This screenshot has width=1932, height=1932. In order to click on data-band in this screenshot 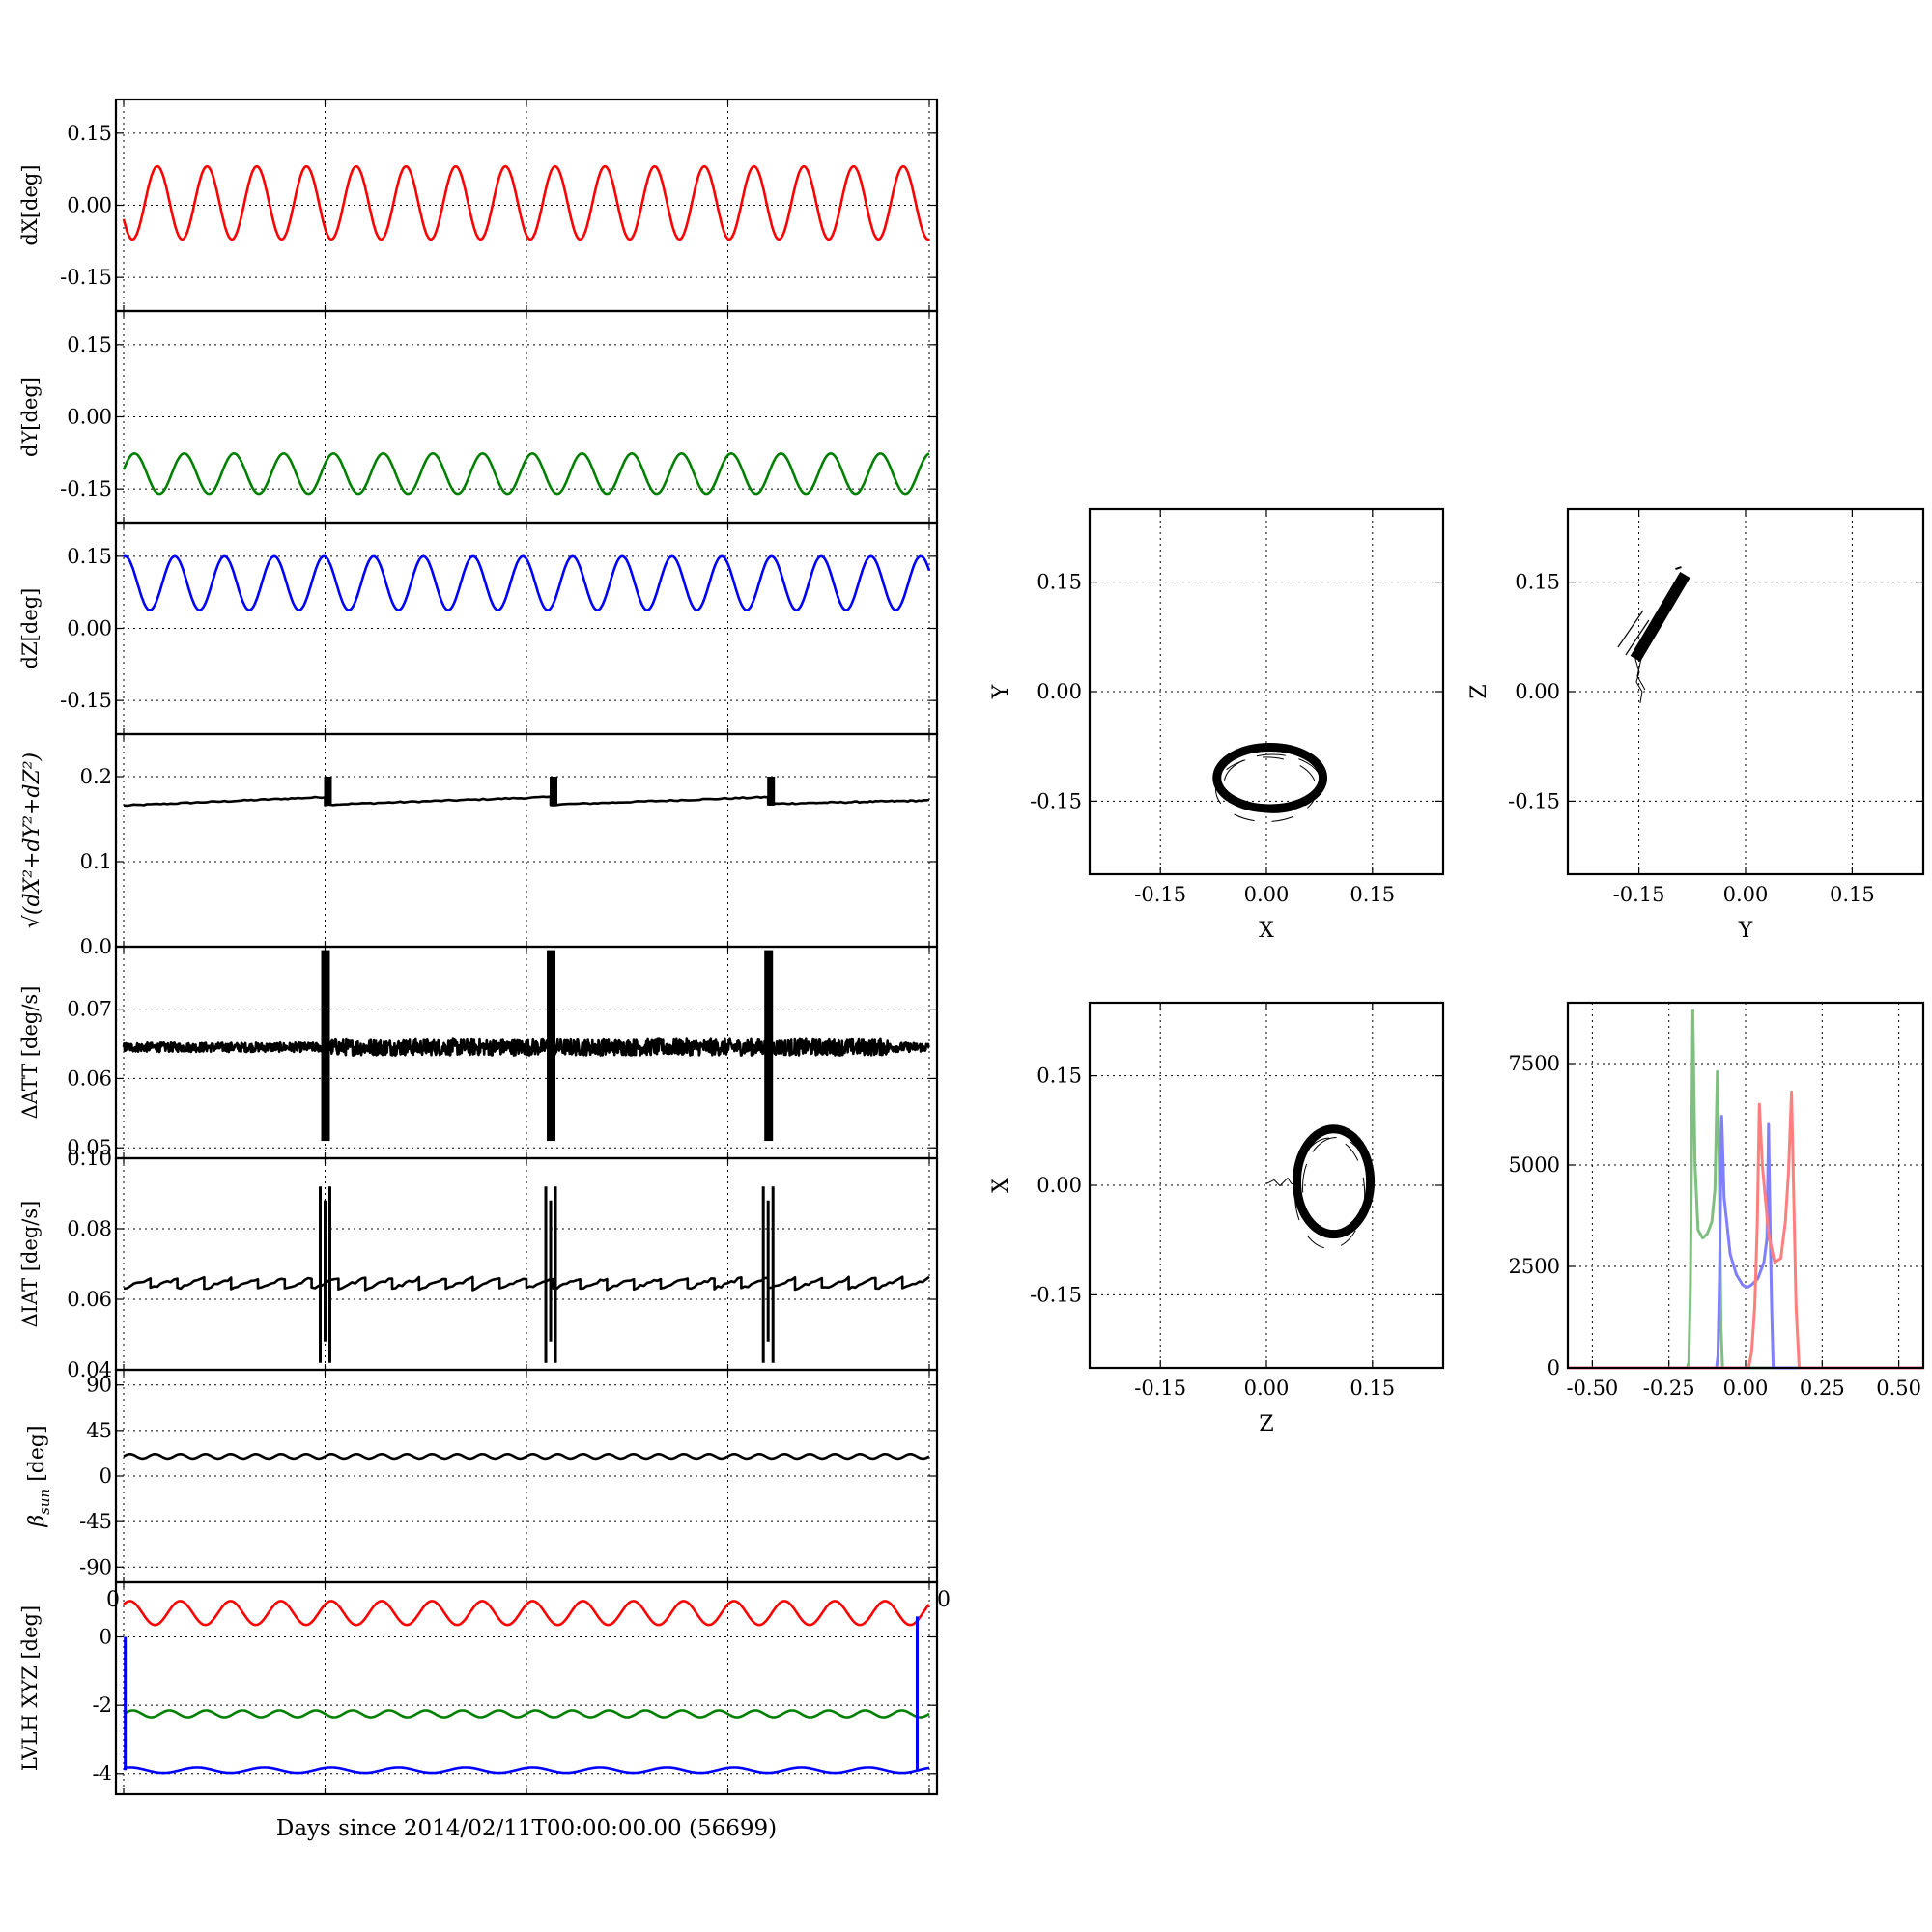, I will do `click(1660, 617)`.